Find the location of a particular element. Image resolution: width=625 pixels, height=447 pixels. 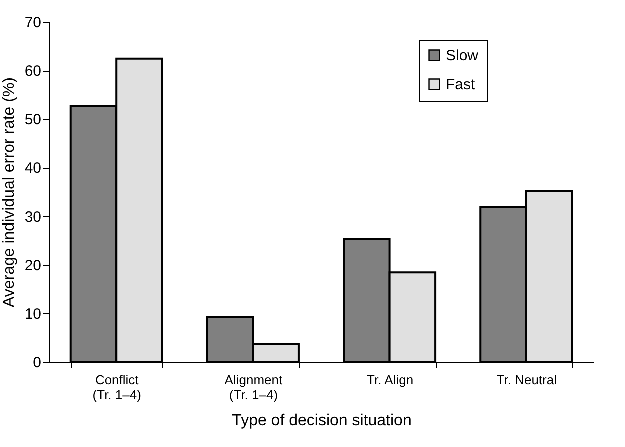

x-axis-title: Type of decision situation is located at coordinates (322, 421).